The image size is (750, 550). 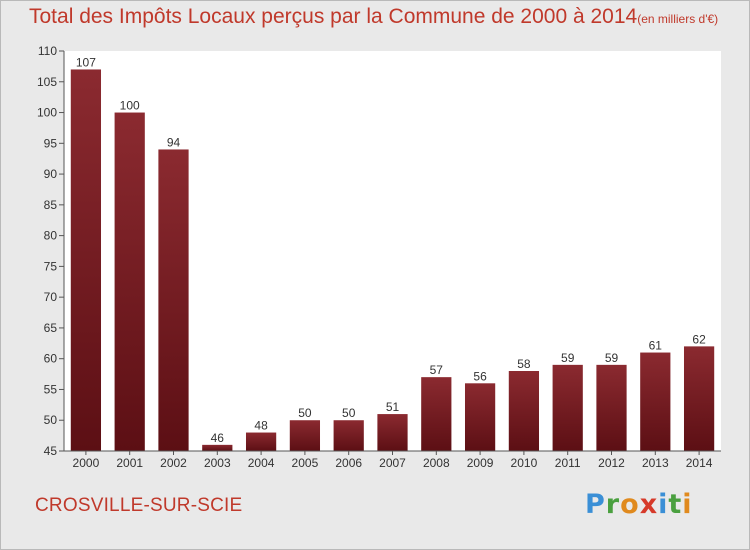 I want to click on x-tick-label-2001: 2001, so click(x=129, y=463).